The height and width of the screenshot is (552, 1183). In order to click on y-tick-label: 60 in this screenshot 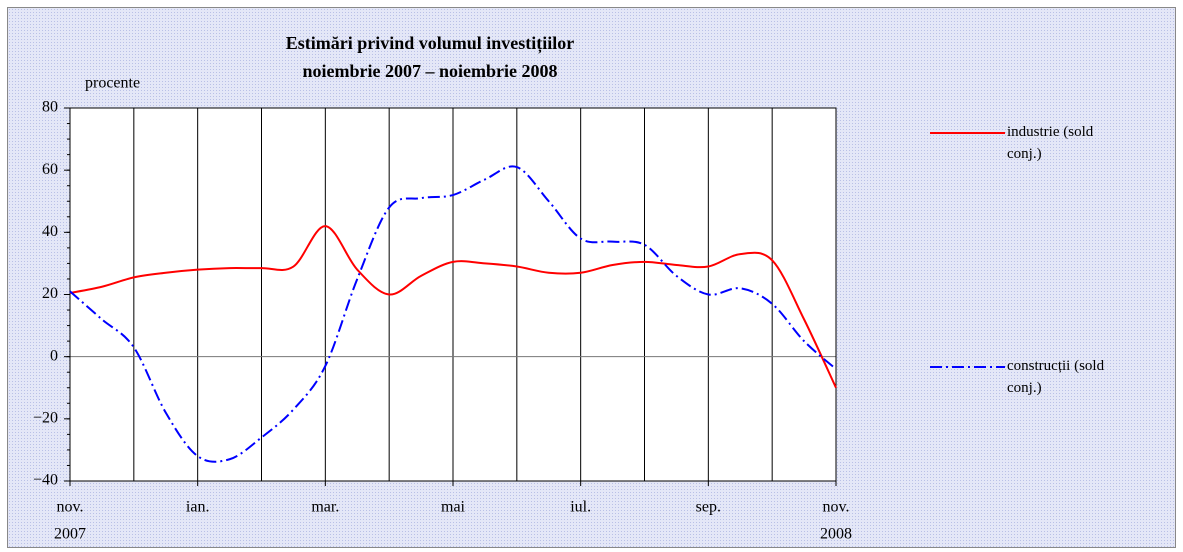, I will do `click(50, 169)`.